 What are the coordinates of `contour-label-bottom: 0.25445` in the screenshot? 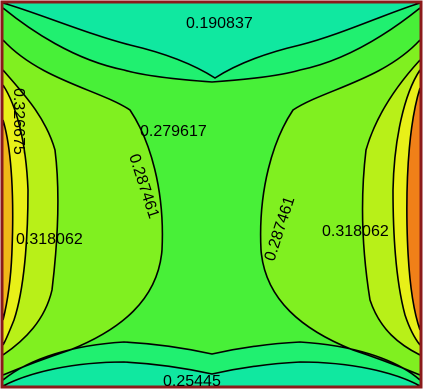 It's located at (192, 381).